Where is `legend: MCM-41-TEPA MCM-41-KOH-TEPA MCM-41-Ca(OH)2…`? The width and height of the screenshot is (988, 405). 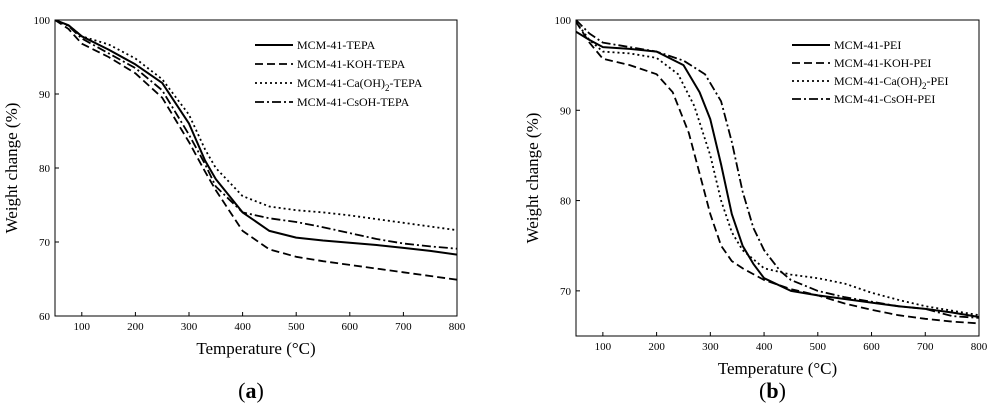
legend: MCM-41-TEPA MCM-41-KOH-TEPA MCM-41-Ca(OH)2… is located at coordinates (339, 73).